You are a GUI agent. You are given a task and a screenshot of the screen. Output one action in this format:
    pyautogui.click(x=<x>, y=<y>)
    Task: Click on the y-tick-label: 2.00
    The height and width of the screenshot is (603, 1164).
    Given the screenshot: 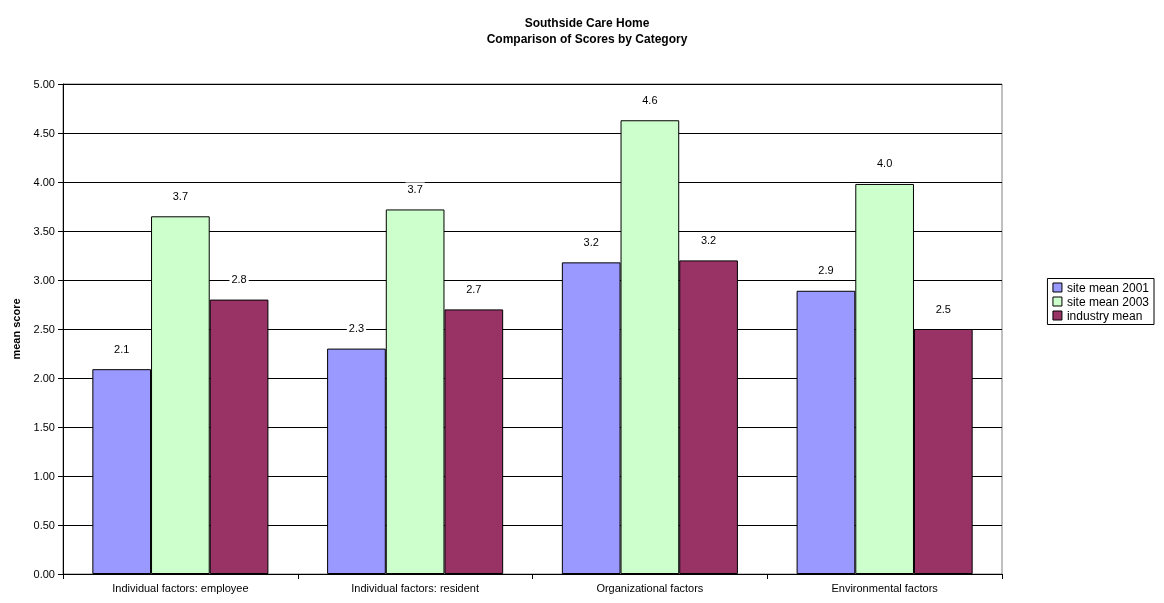 What is the action you would take?
    pyautogui.click(x=44, y=378)
    